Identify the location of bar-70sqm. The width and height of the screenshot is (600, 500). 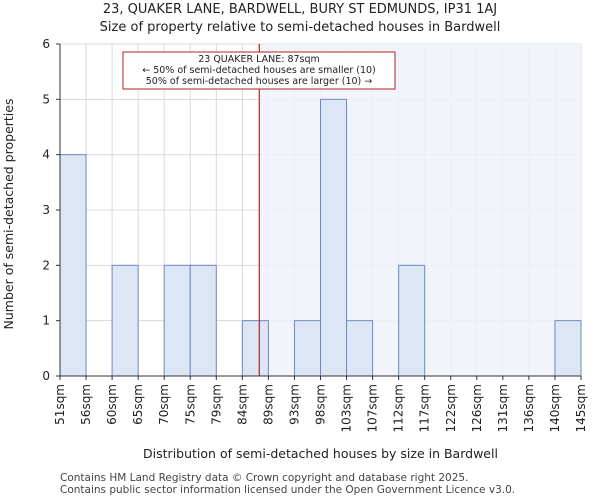
(177, 320).